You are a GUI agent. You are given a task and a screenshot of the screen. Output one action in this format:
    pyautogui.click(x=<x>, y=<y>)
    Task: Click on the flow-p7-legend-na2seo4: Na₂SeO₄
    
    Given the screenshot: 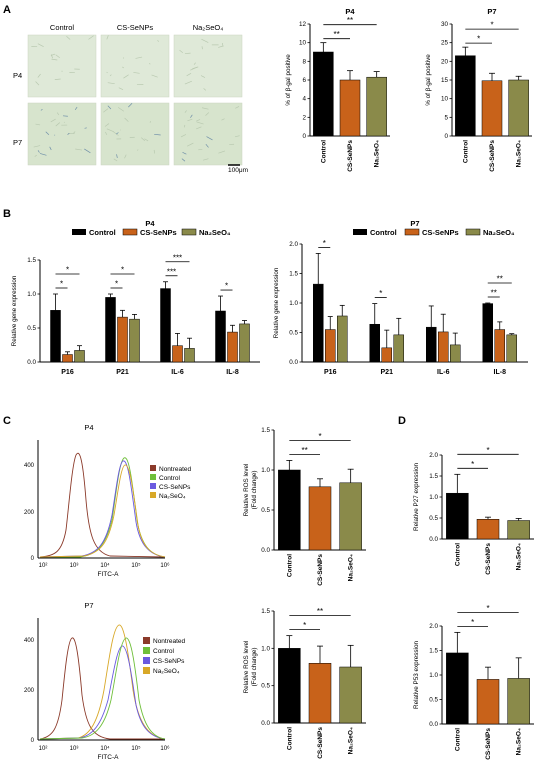 What is the action you would take?
    pyautogui.click(x=166, y=671)
    